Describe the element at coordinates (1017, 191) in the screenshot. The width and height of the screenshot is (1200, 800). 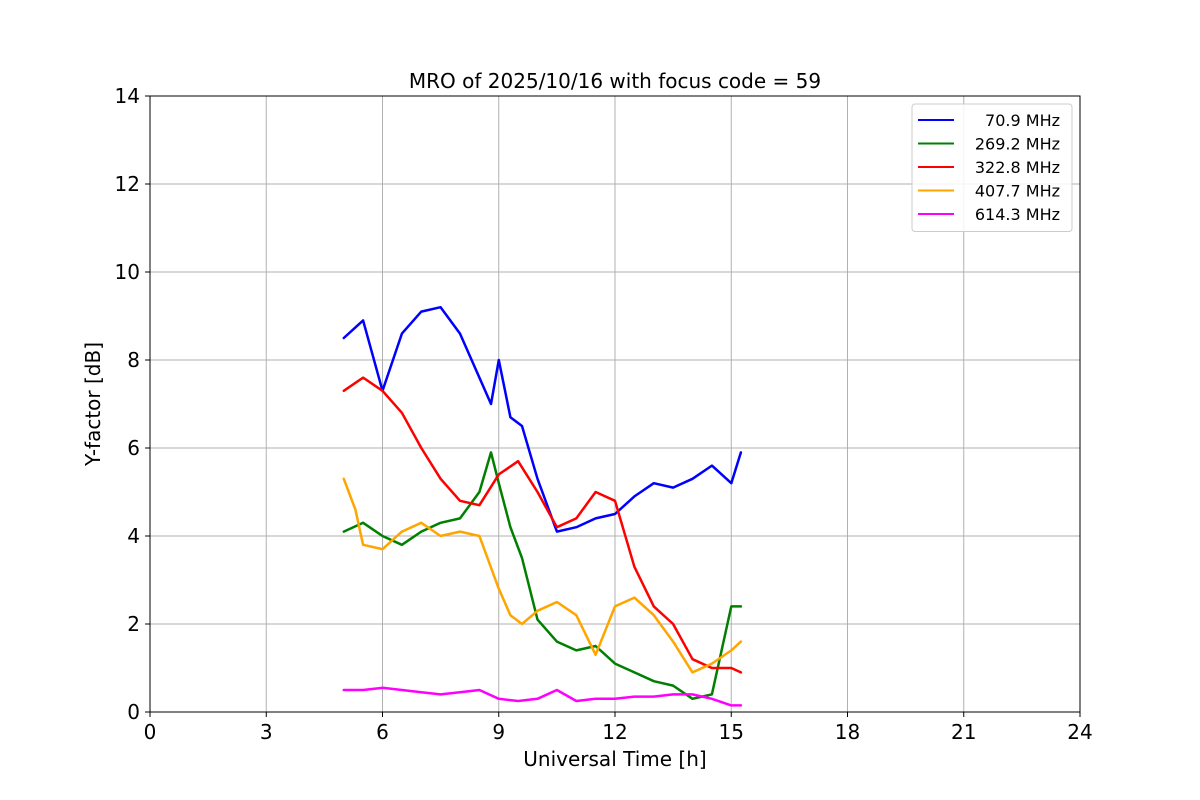
I see `legend-label: 407.7 MHz` at that location.